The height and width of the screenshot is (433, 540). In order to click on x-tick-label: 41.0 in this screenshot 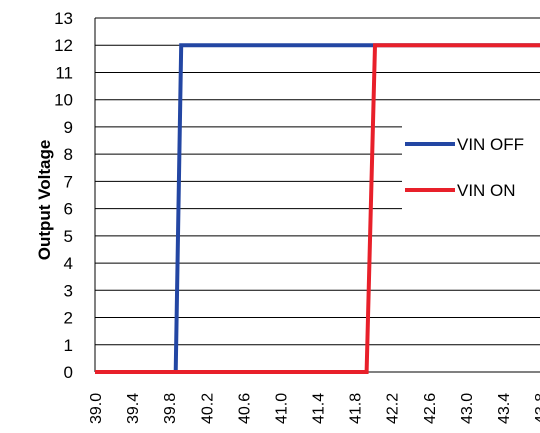, I will do `click(281, 408)`.